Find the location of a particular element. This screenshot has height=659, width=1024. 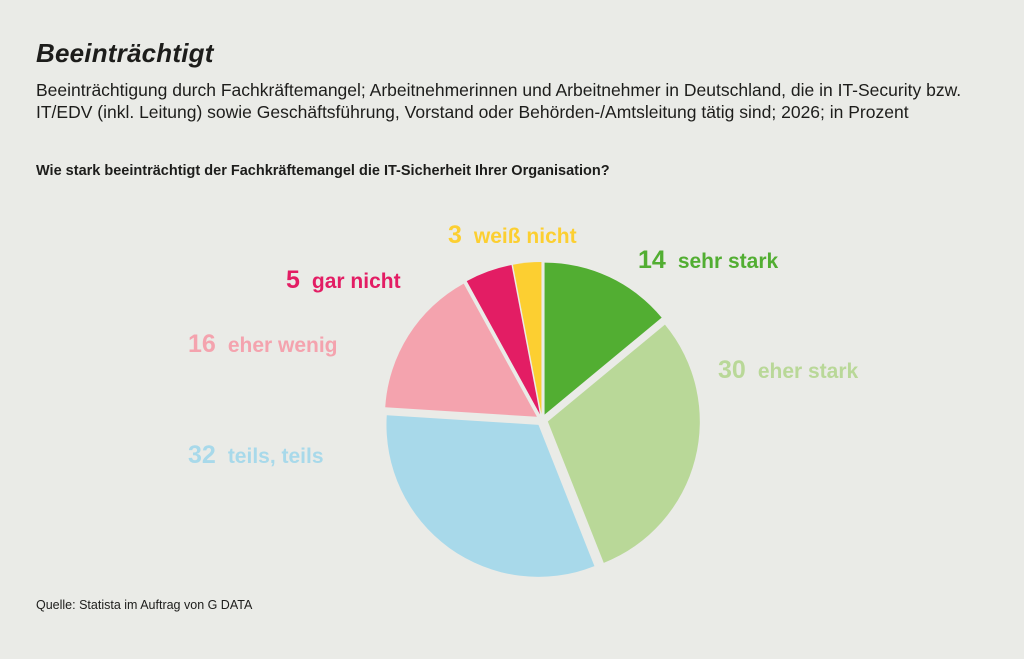

slice-label-gar-nicht: 5 gar nicht is located at coordinates (343, 280).